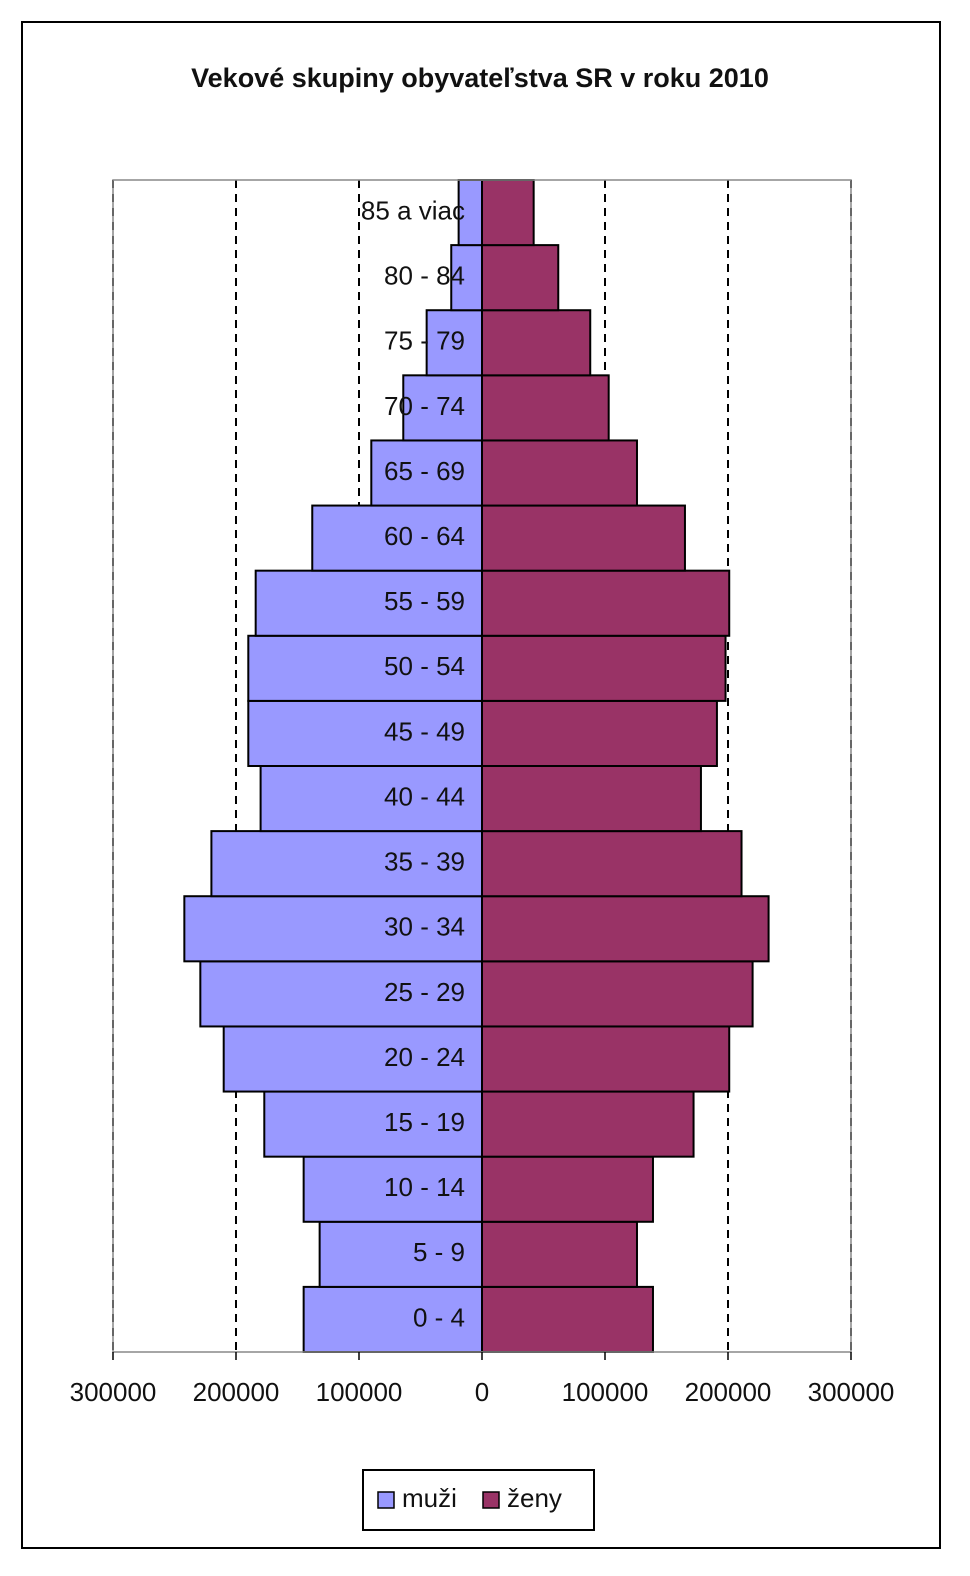 The height and width of the screenshot is (1576, 970). I want to click on y-tick-label: 65 - 69, so click(424, 471).